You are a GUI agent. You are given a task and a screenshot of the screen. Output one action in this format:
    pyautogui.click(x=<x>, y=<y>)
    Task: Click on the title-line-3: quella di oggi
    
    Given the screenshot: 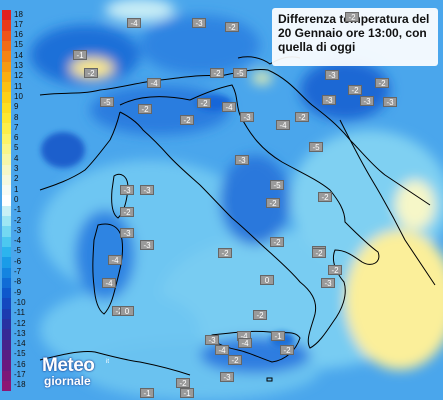 What is the action you would take?
    pyautogui.click(x=317, y=47)
    